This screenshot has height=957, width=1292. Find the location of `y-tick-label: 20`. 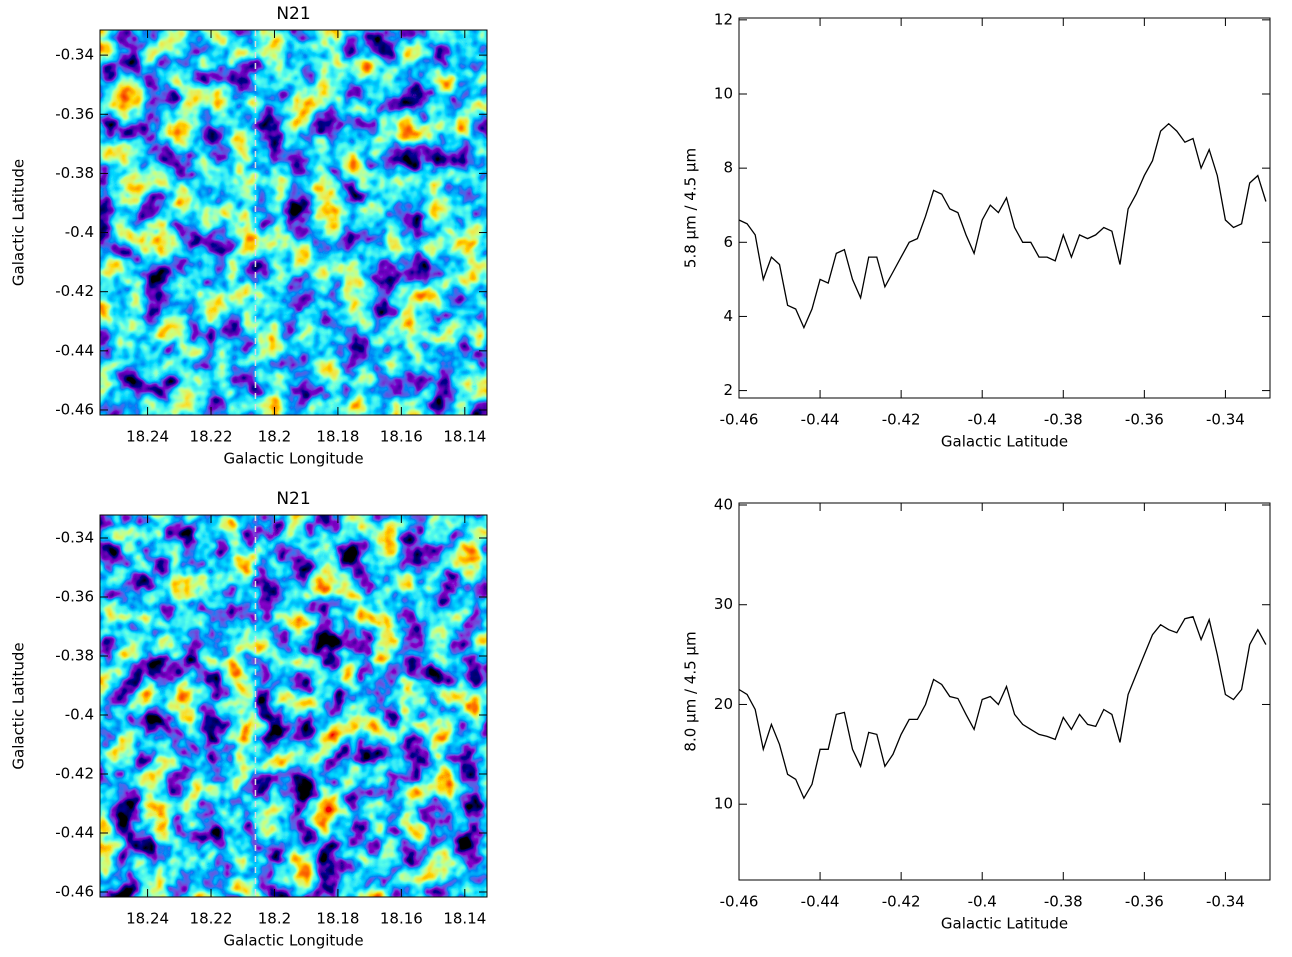

y-tick-label: 20 is located at coordinates (723, 704).